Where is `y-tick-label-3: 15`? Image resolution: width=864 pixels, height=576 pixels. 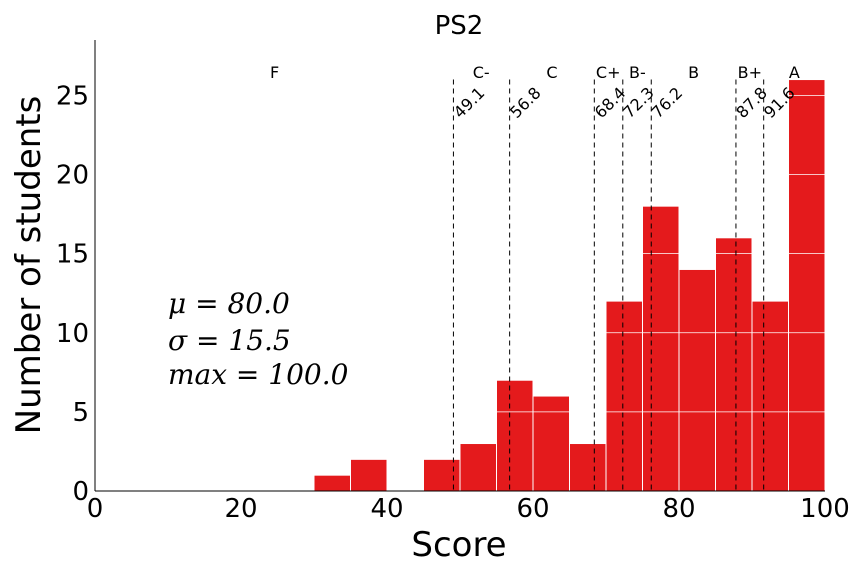
y-tick-label-3: 15 is located at coordinates (72, 255).